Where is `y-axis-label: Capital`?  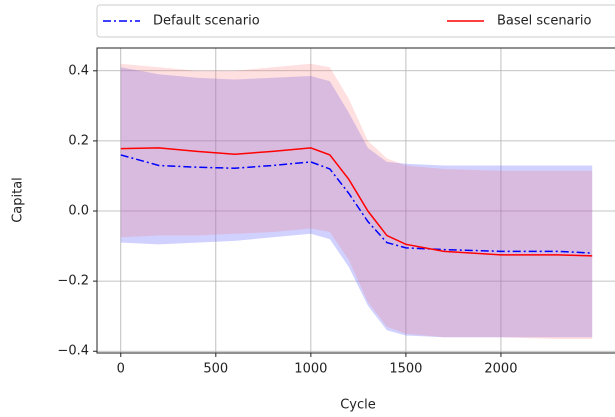 y-axis-label: Capital is located at coordinates (18, 200).